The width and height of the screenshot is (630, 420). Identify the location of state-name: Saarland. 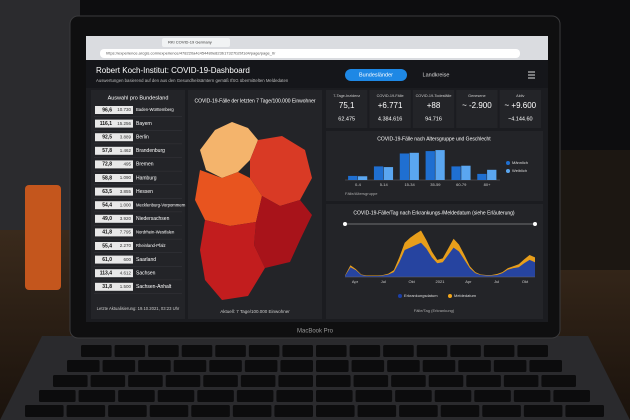
(146, 260).